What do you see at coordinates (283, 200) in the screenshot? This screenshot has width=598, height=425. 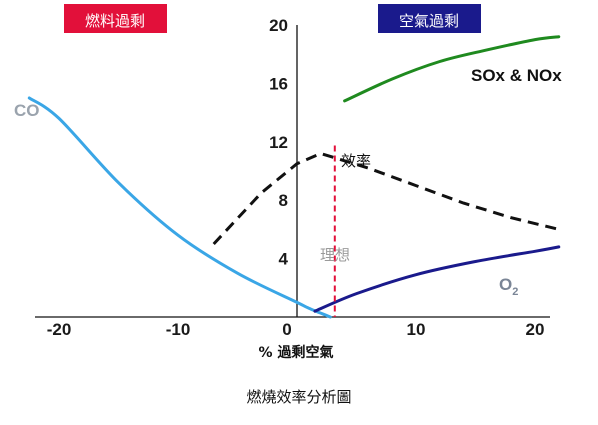 I see `y-tick-label: 8` at bounding box center [283, 200].